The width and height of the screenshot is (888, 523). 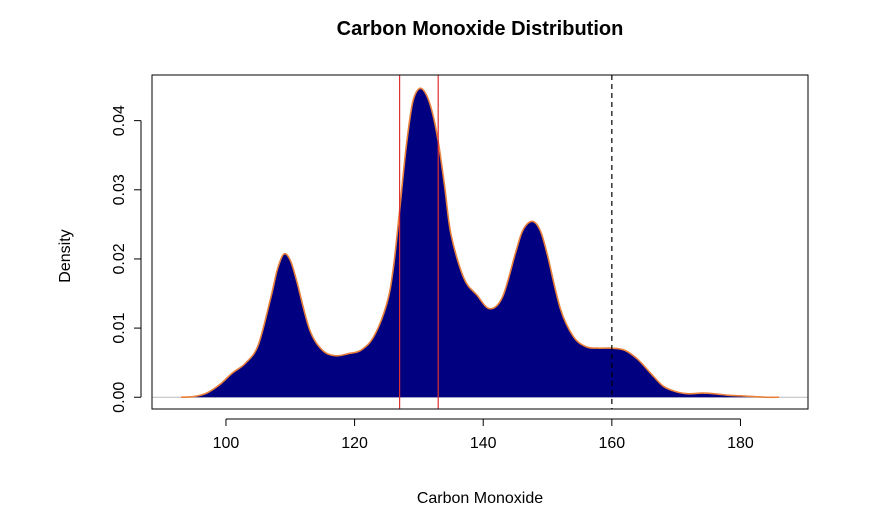 What do you see at coordinates (119, 189) in the screenshot?
I see `y-tick-label: 0.03` at bounding box center [119, 189].